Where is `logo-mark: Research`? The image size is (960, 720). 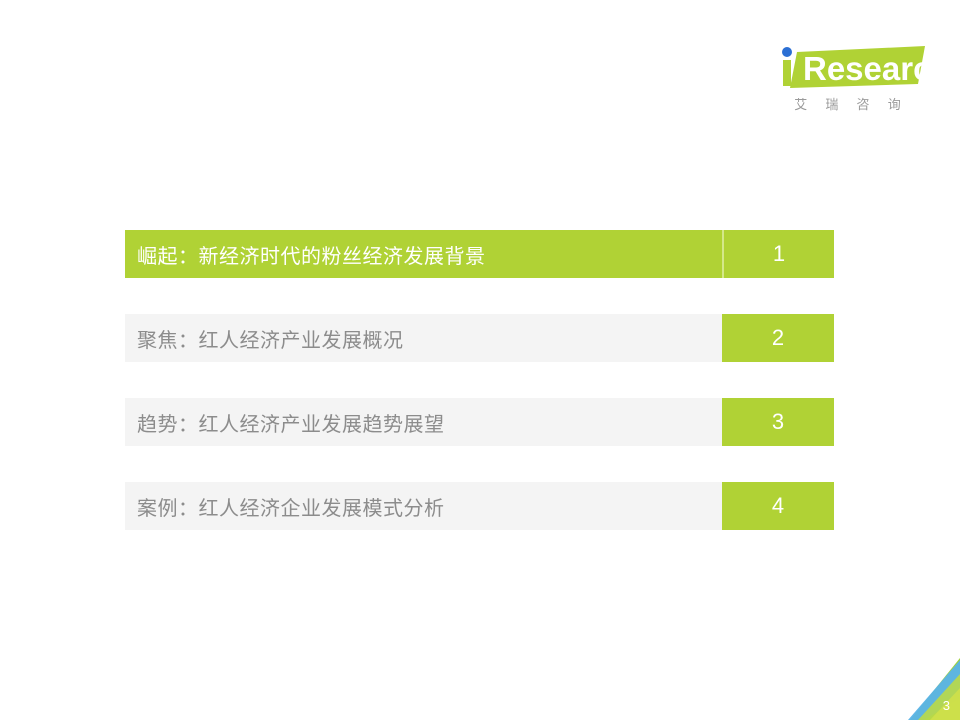
logo-mark: Research is located at coordinates (850, 67).